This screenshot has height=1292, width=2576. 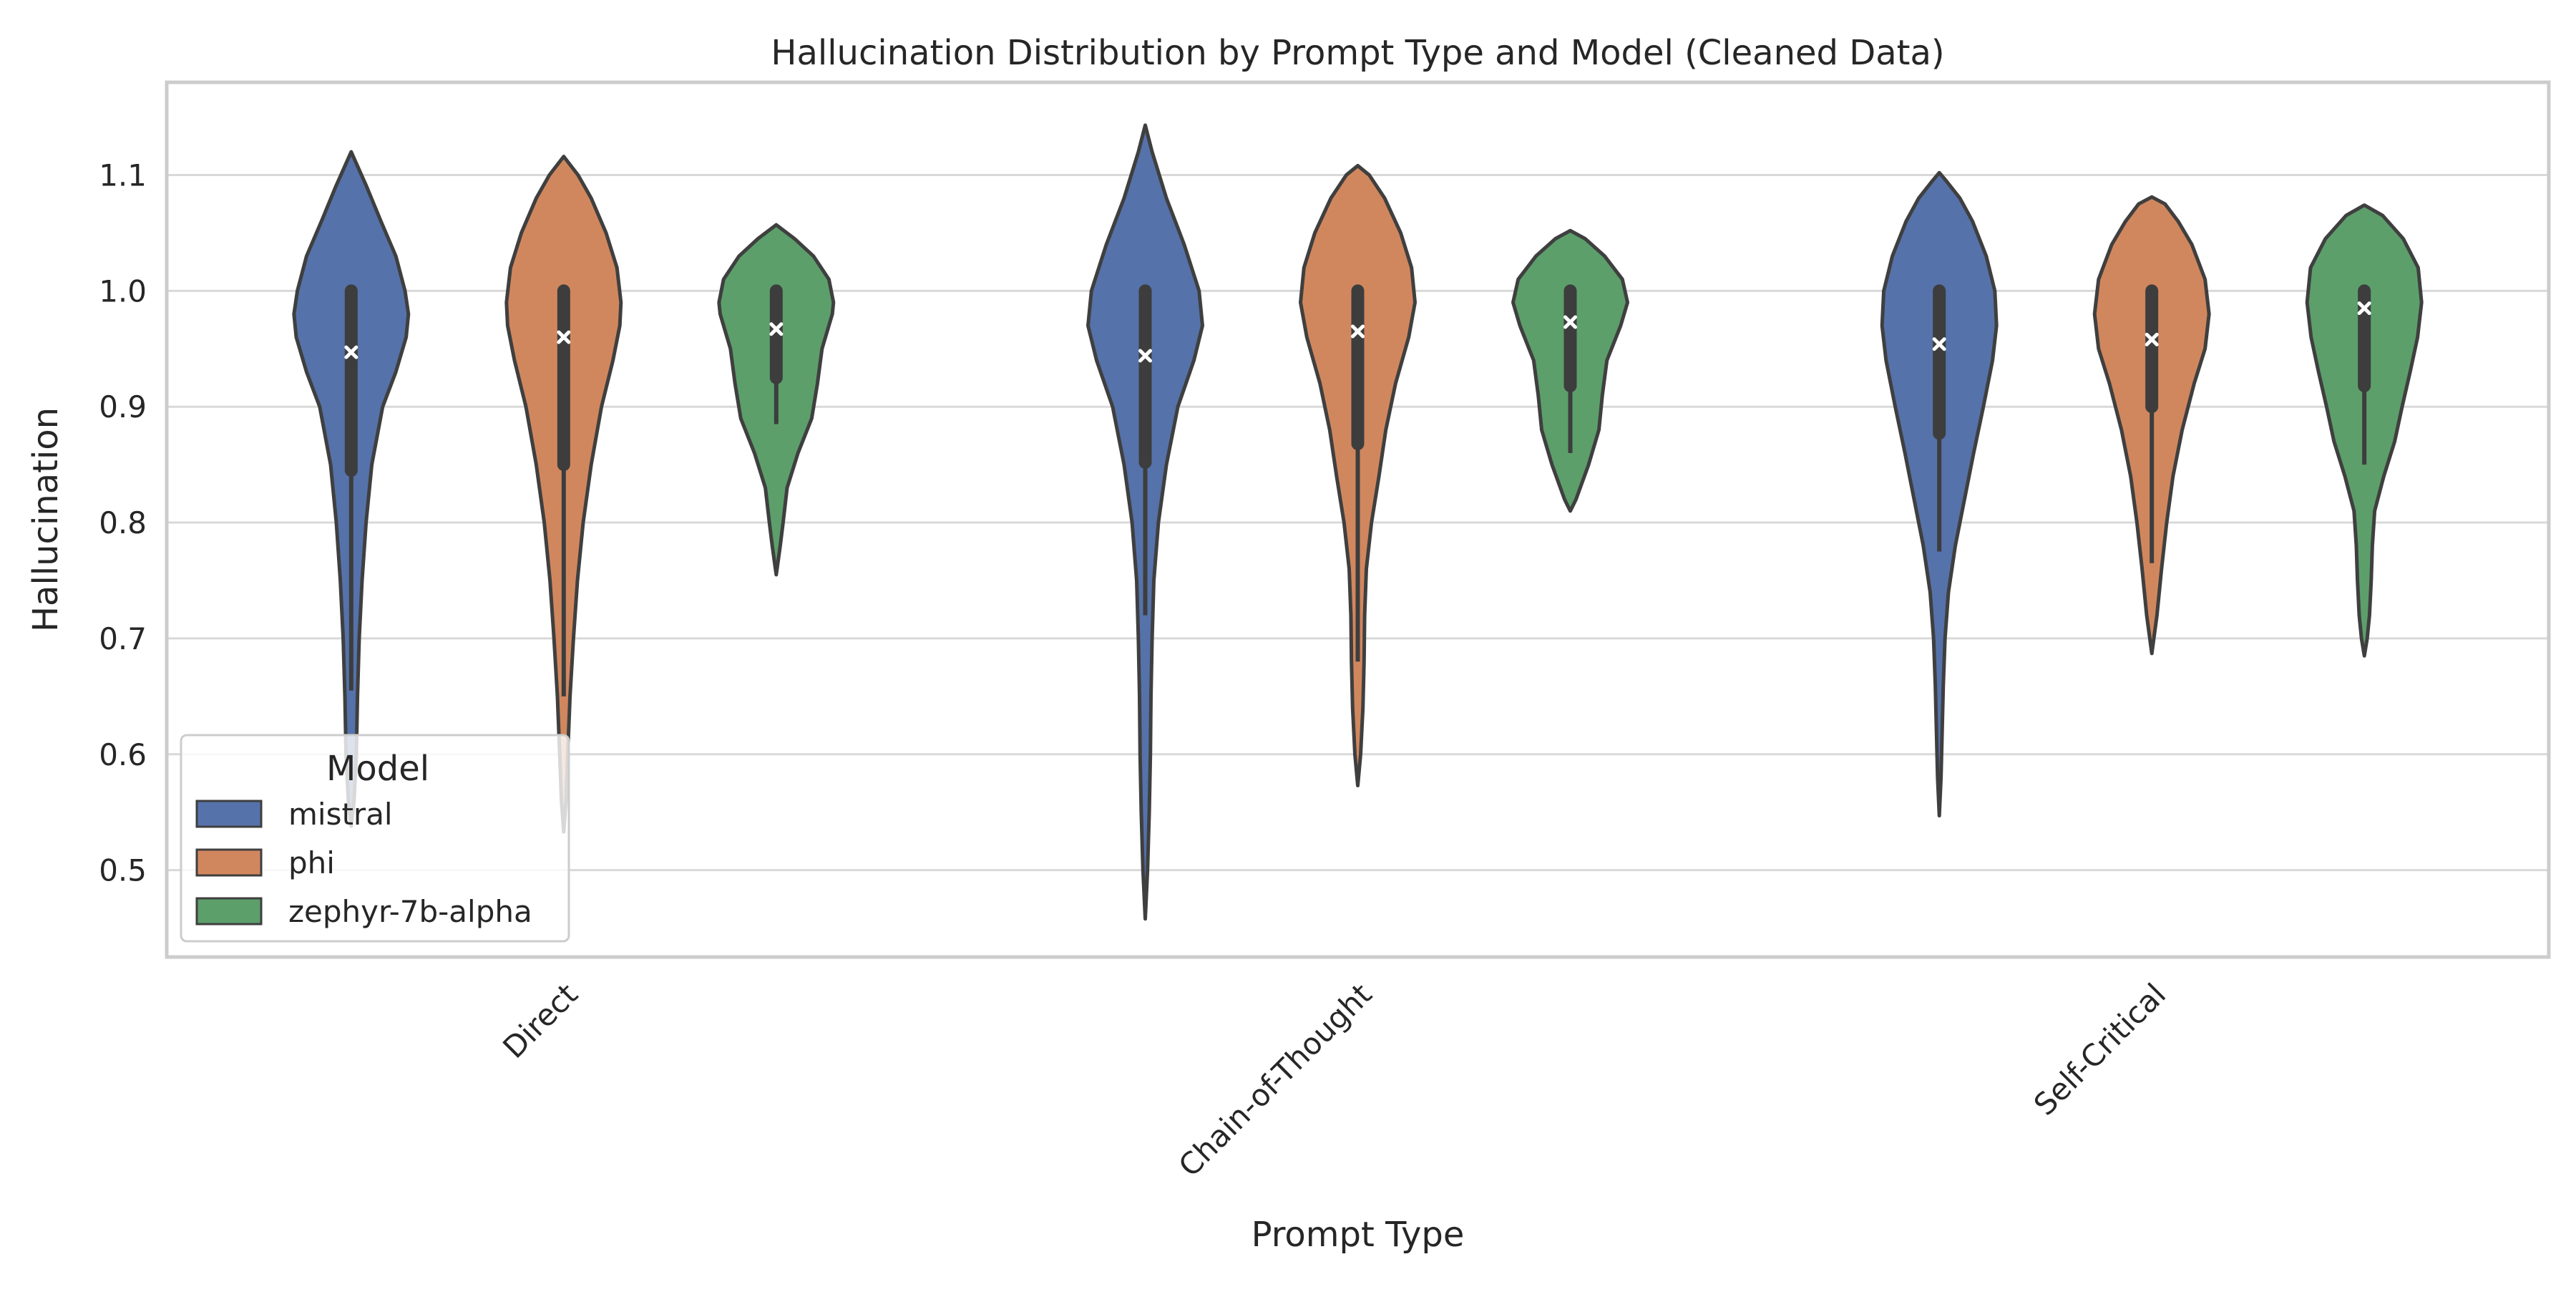 I want to click on y-tick-label: 1.1, so click(x=123, y=175).